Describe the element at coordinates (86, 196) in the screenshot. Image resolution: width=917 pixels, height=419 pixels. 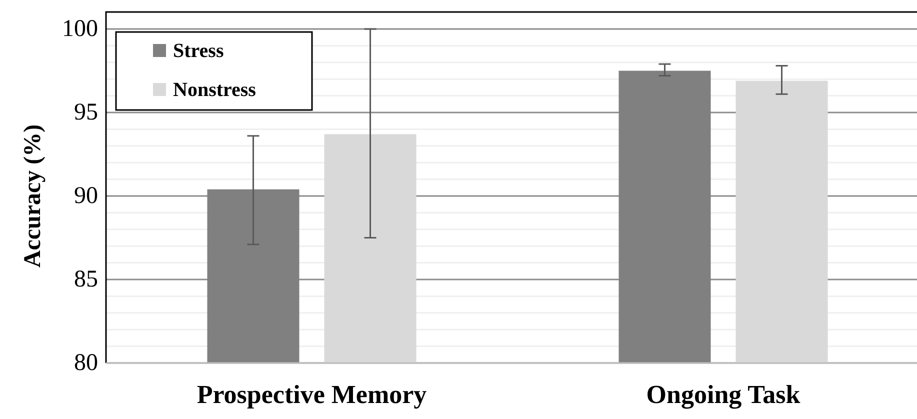
I see `y-tick-label: 90` at that location.